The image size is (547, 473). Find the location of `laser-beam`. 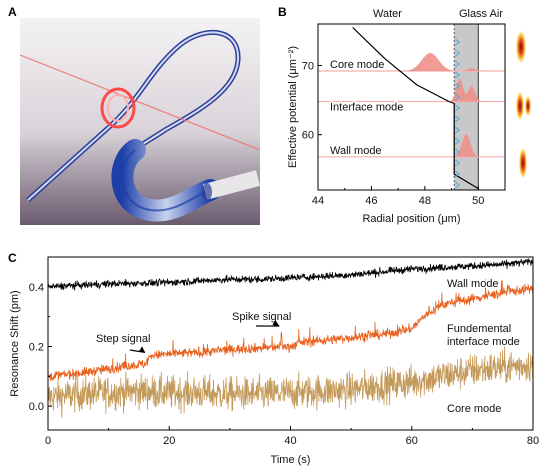

laser-beam is located at coordinates (140, 102).